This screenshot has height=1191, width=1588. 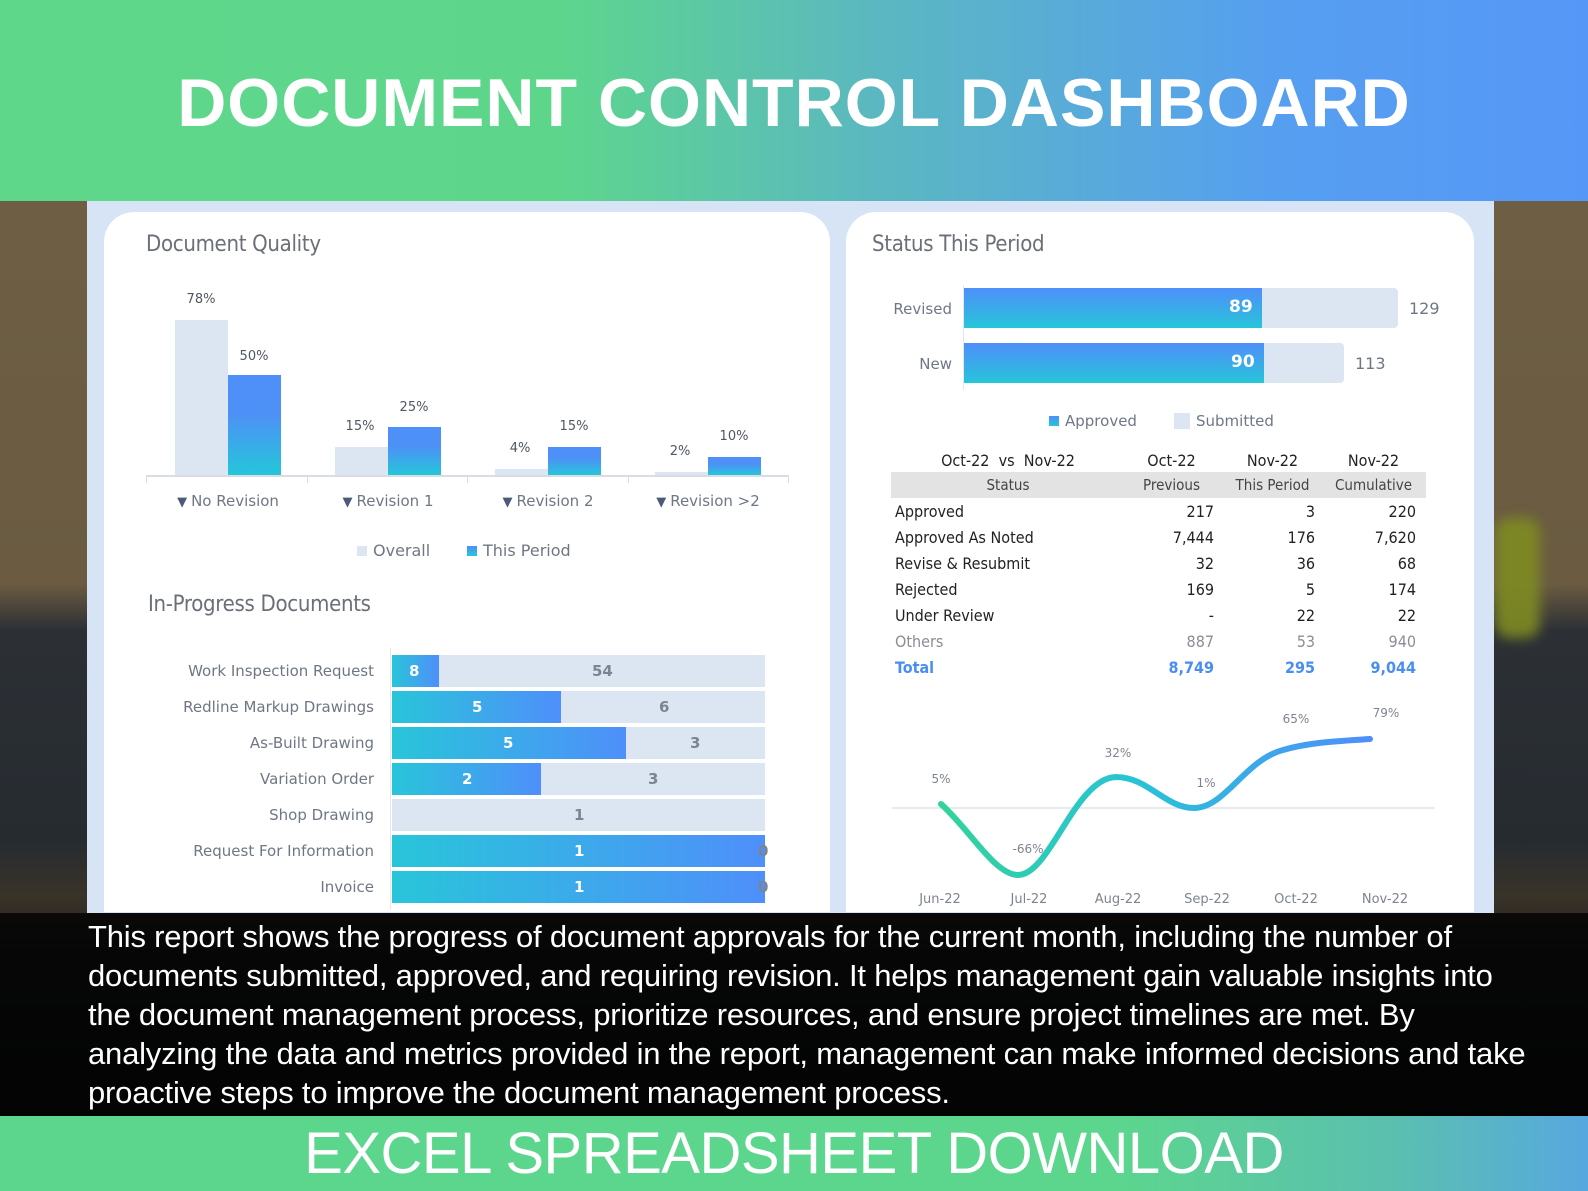 What do you see at coordinates (317, 779) in the screenshot?
I see `row-label: Variation Order` at bounding box center [317, 779].